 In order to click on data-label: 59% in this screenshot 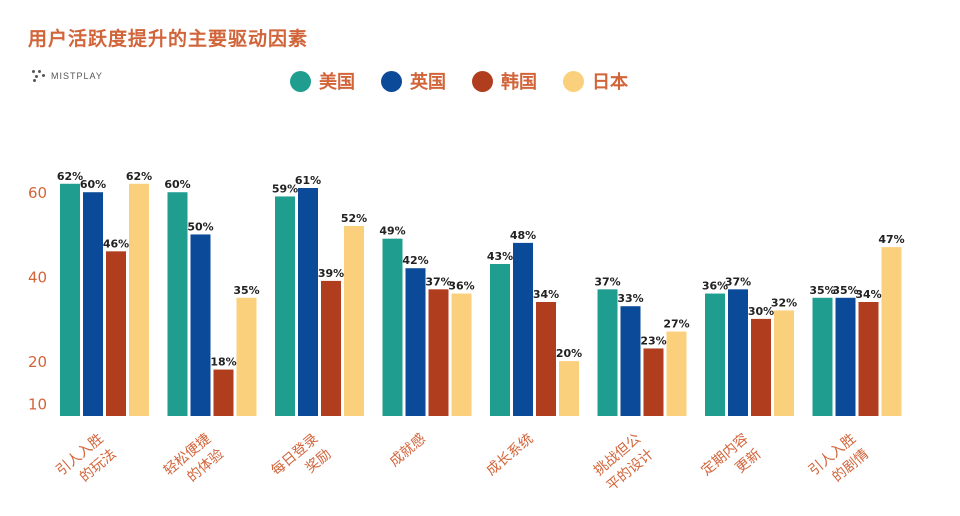, I will do `click(285, 188)`.